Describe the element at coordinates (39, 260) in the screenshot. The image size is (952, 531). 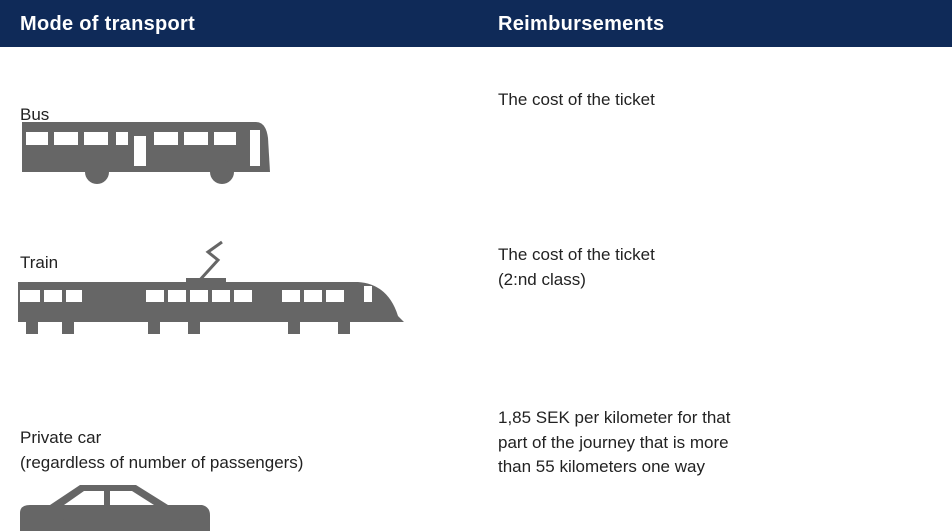
I see `mode-text: Train` at that location.